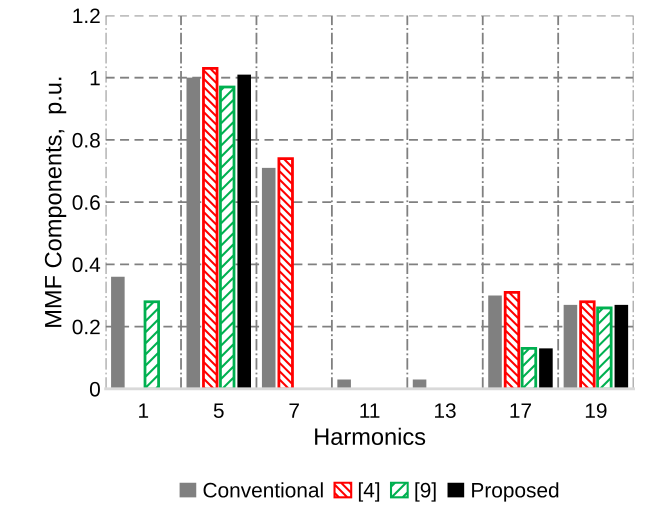  Describe the element at coordinates (370, 410) in the screenshot. I see `x-tick-label: 11` at that location.